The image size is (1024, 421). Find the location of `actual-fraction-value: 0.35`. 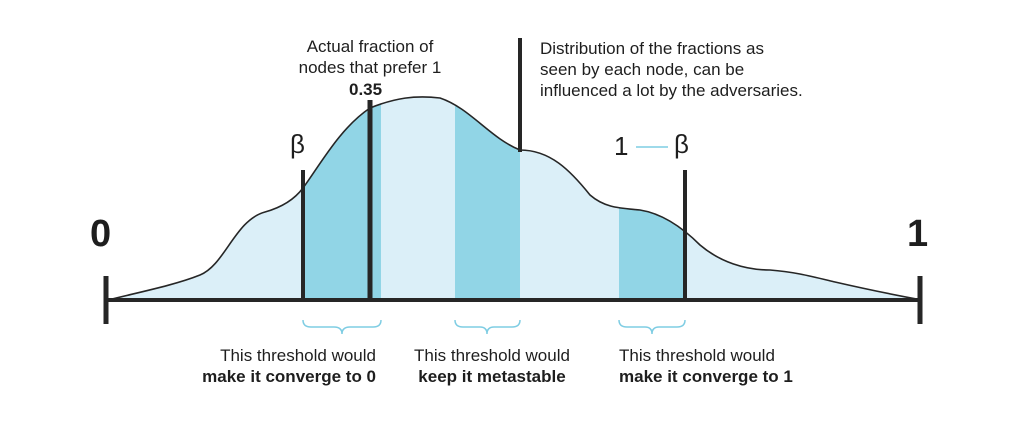

actual-fraction-value: 0.35 is located at coordinates (366, 89).